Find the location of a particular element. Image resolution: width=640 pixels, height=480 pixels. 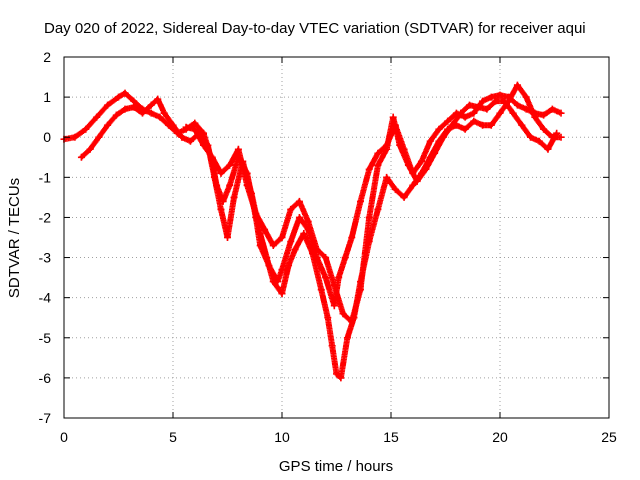

x-tick-label: 5 is located at coordinates (173, 437).